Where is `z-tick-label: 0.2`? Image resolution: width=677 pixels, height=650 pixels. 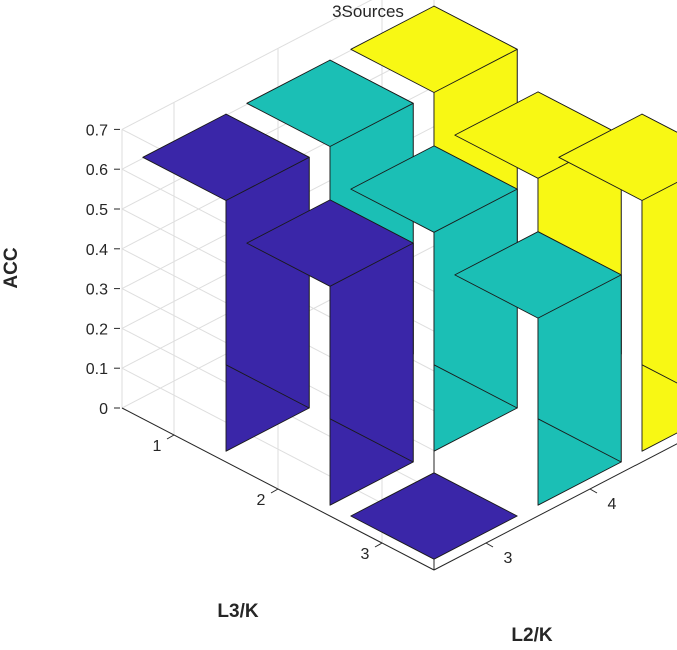 z-tick-label: 0.2 is located at coordinates (97, 329).